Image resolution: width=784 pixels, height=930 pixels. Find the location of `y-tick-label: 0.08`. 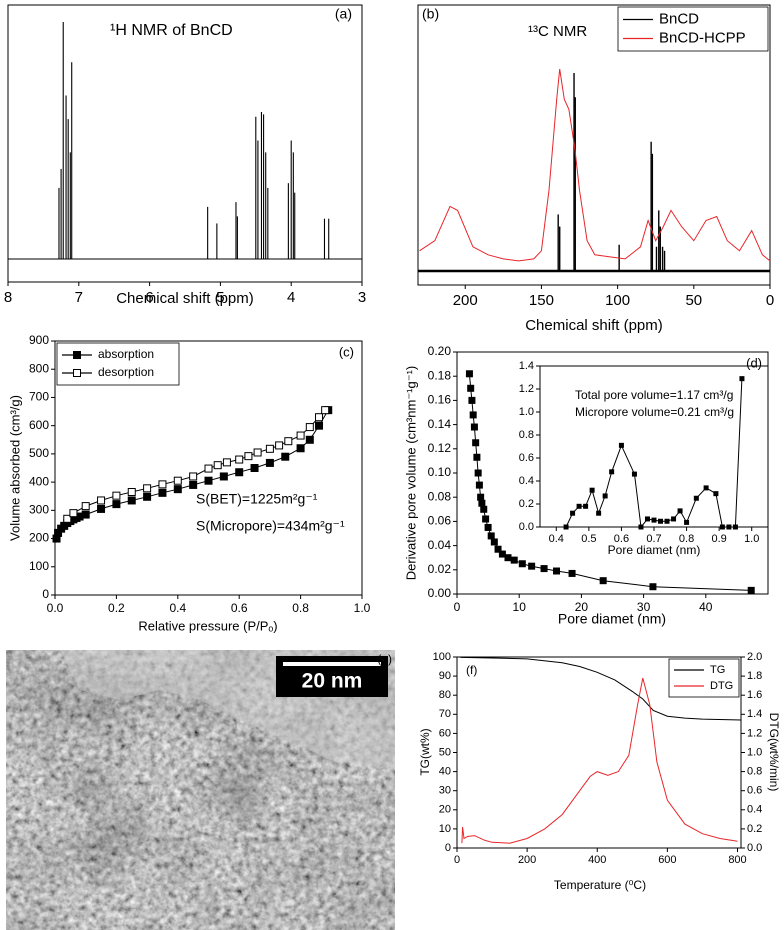

y-tick-label: 0.08 is located at coordinates (440, 496).